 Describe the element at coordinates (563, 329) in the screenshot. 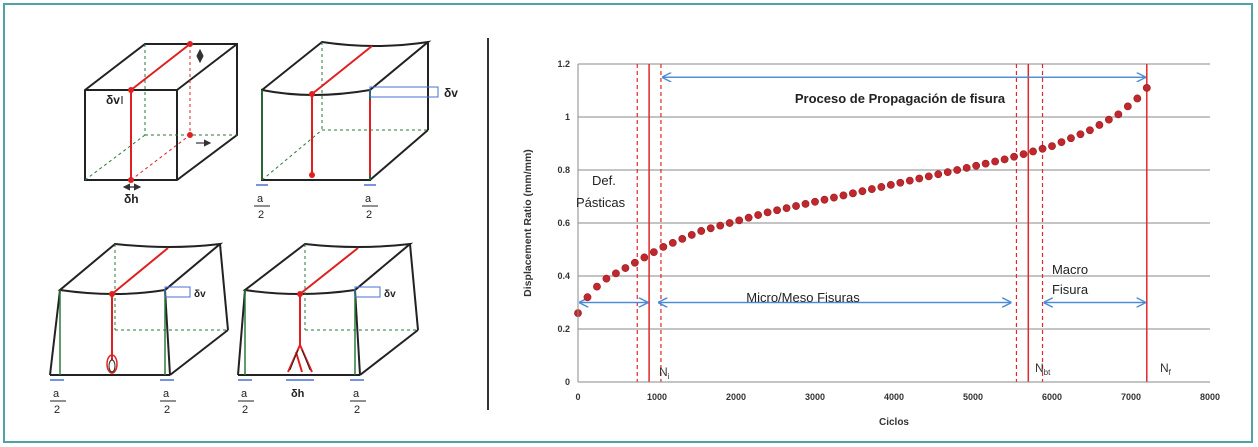

I see `y-tick-label: 0.2` at that location.